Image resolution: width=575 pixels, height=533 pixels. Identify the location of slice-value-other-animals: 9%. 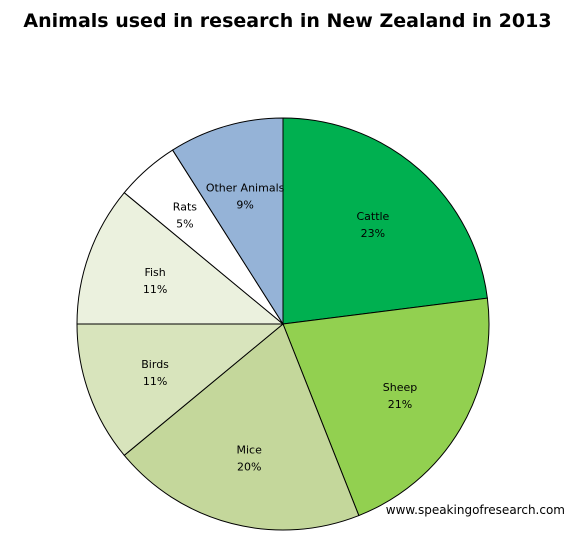
(244, 204).